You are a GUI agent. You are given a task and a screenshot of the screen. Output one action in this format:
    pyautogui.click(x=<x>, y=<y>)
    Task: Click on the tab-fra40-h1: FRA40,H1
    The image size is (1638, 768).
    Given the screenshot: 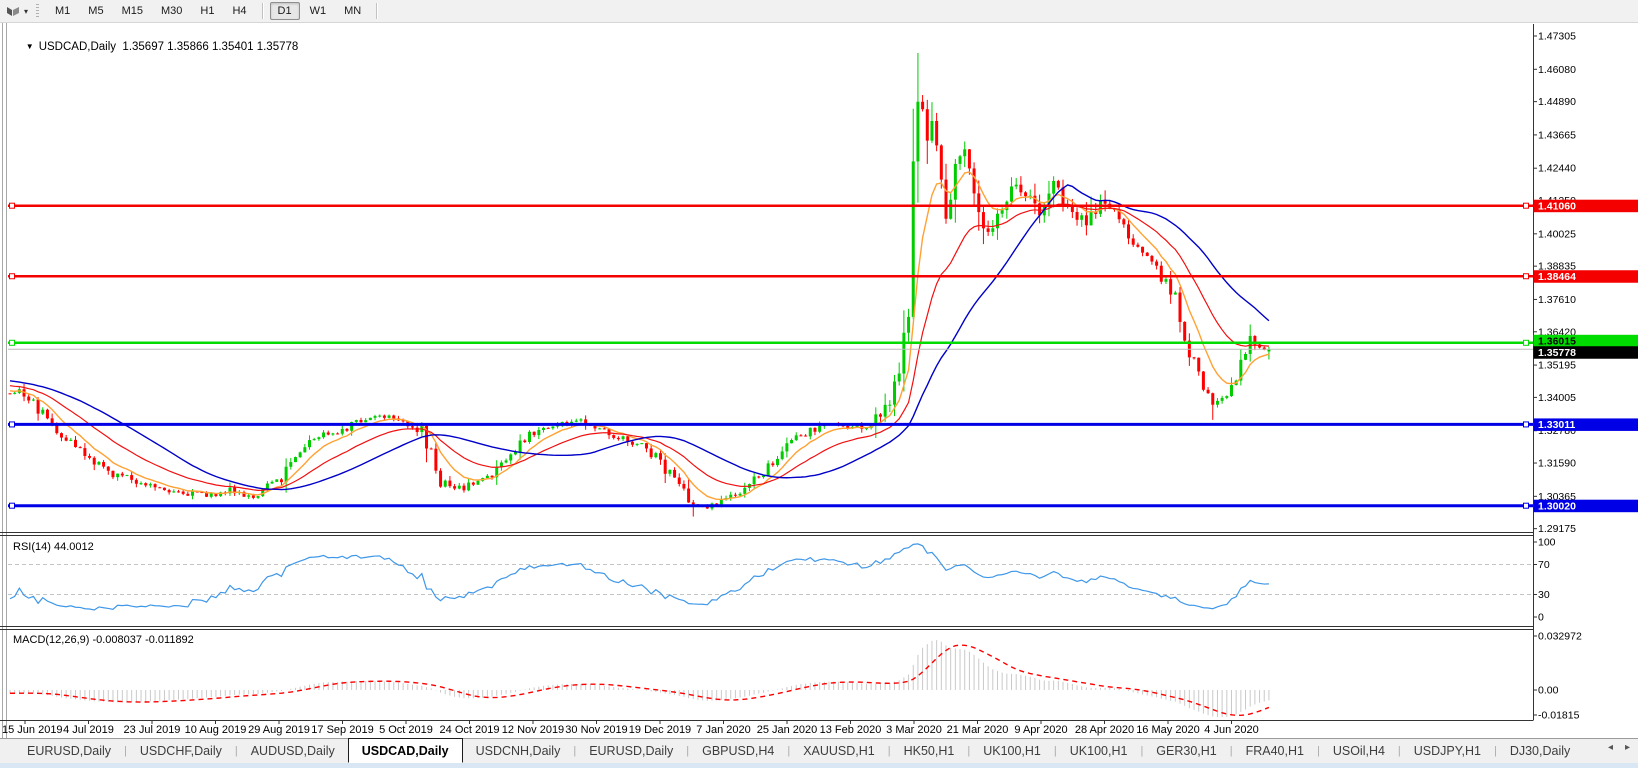 What is the action you would take?
    pyautogui.click(x=1274, y=751)
    